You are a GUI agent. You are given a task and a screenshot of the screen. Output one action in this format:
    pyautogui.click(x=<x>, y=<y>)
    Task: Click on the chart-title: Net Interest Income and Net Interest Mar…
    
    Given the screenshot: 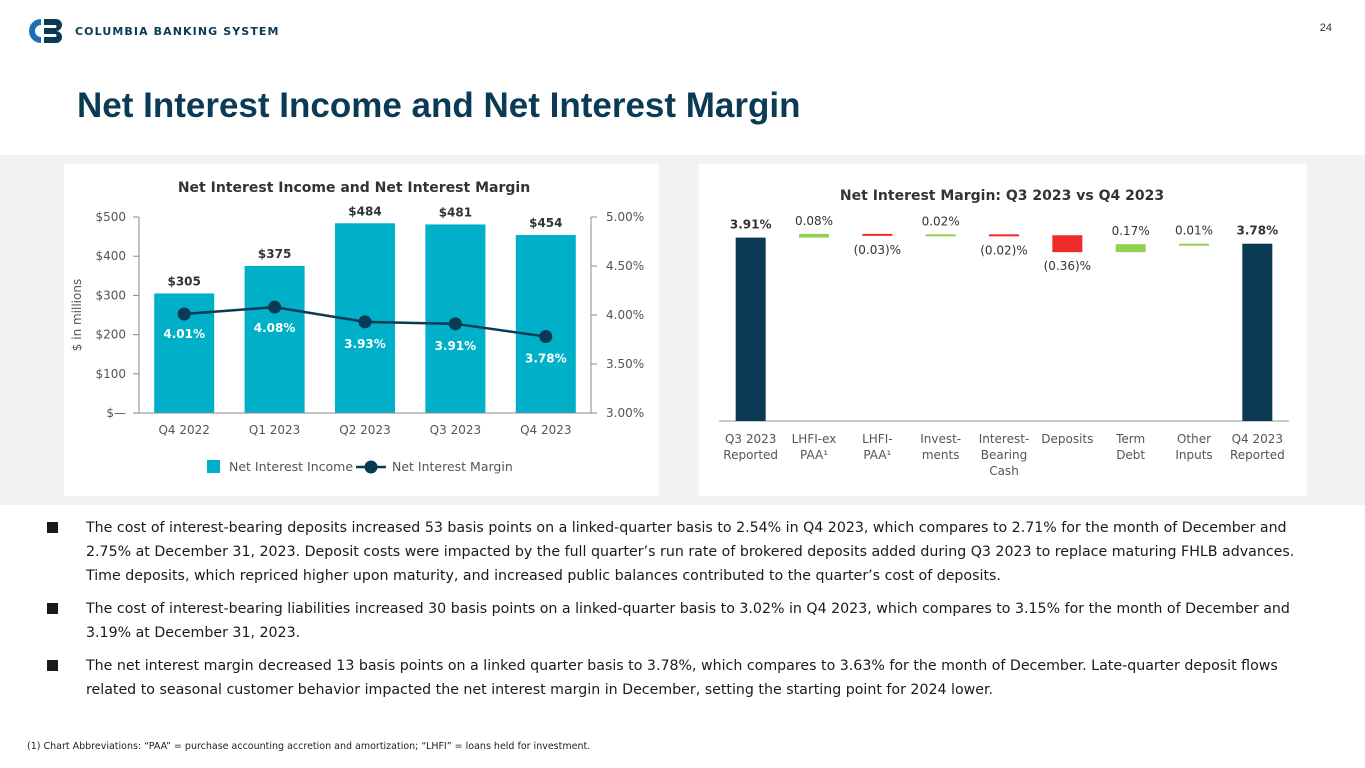 What is the action you would take?
    pyautogui.click(x=354, y=188)
    